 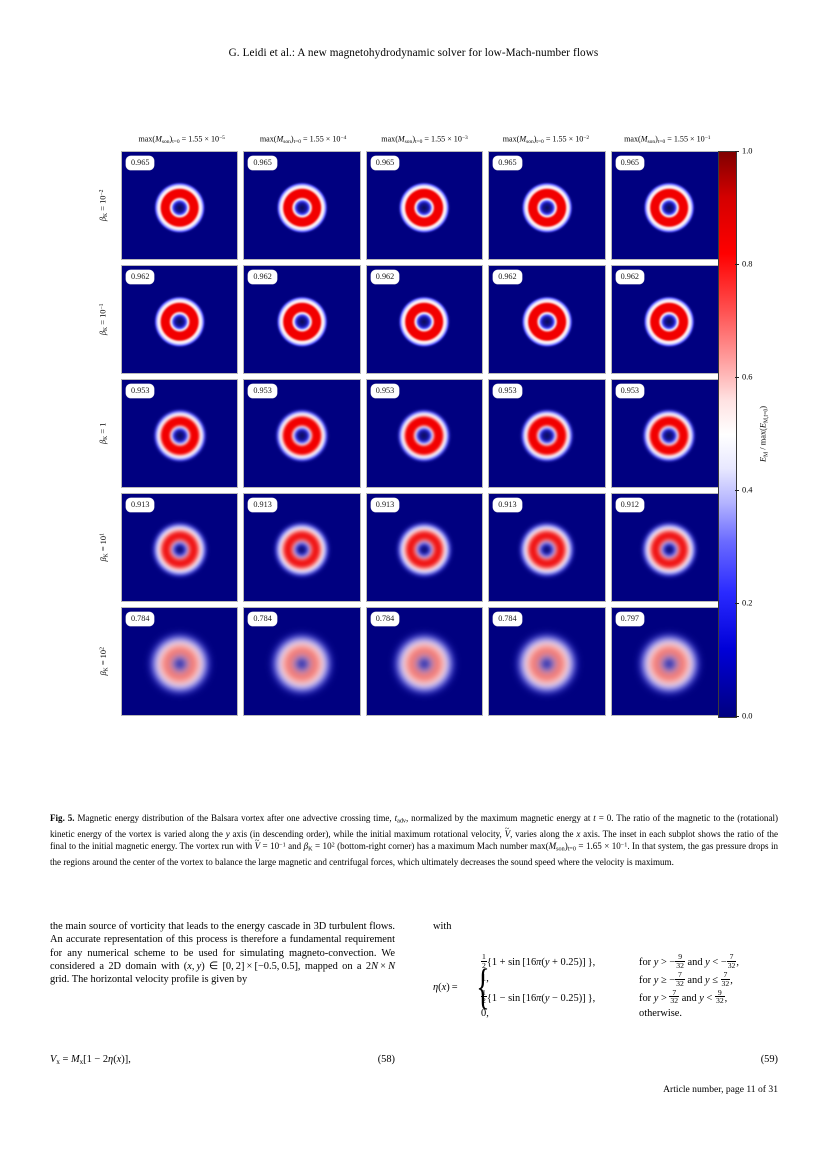 I want to click on row-label-4: βK = 102, so click(x=104, y=661).